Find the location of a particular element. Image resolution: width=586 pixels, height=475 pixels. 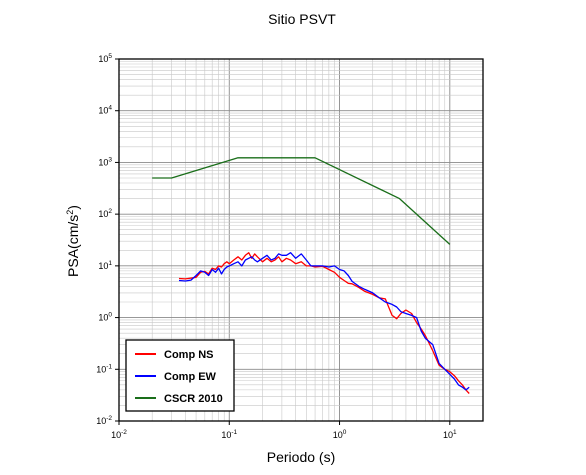

y-tick-label: 10² is located at coordinates (105, 213).